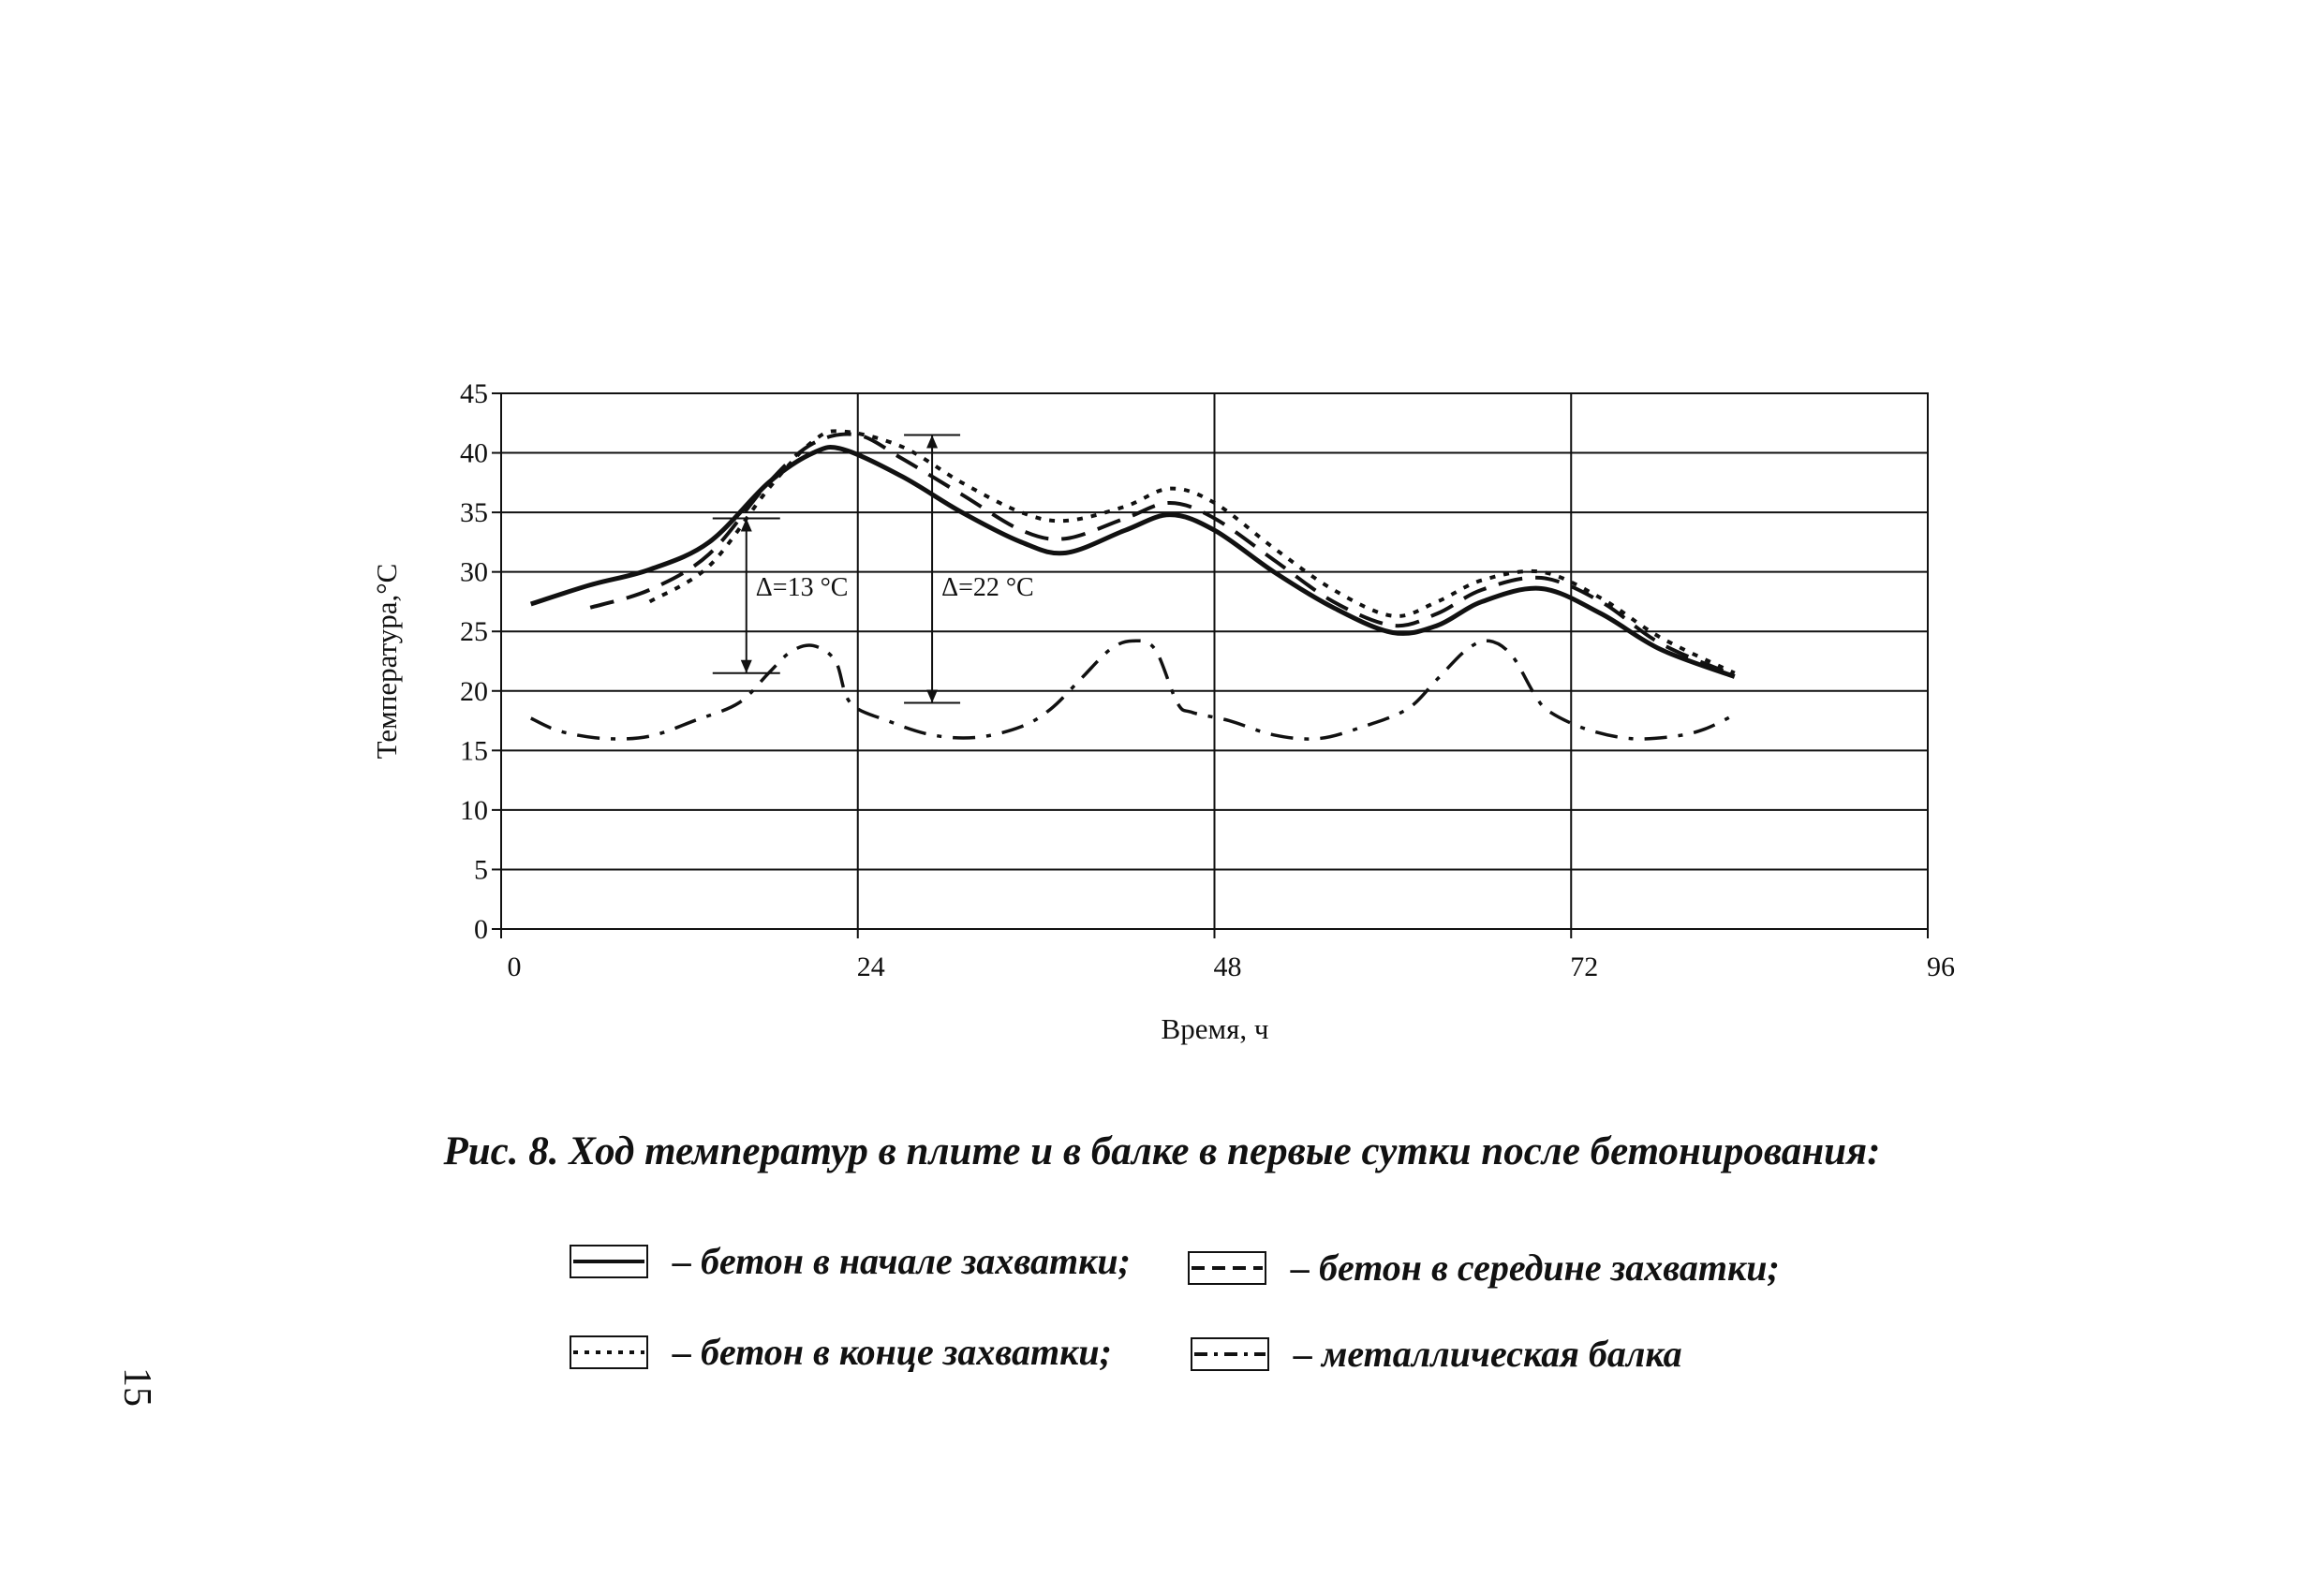 This screenshot has width=2324, height=1593. What do you see at coordinates (1216, 1028) in the screenshot?
I see `x-axis-title: Время, ч` at bounding box center [1216, 1028].